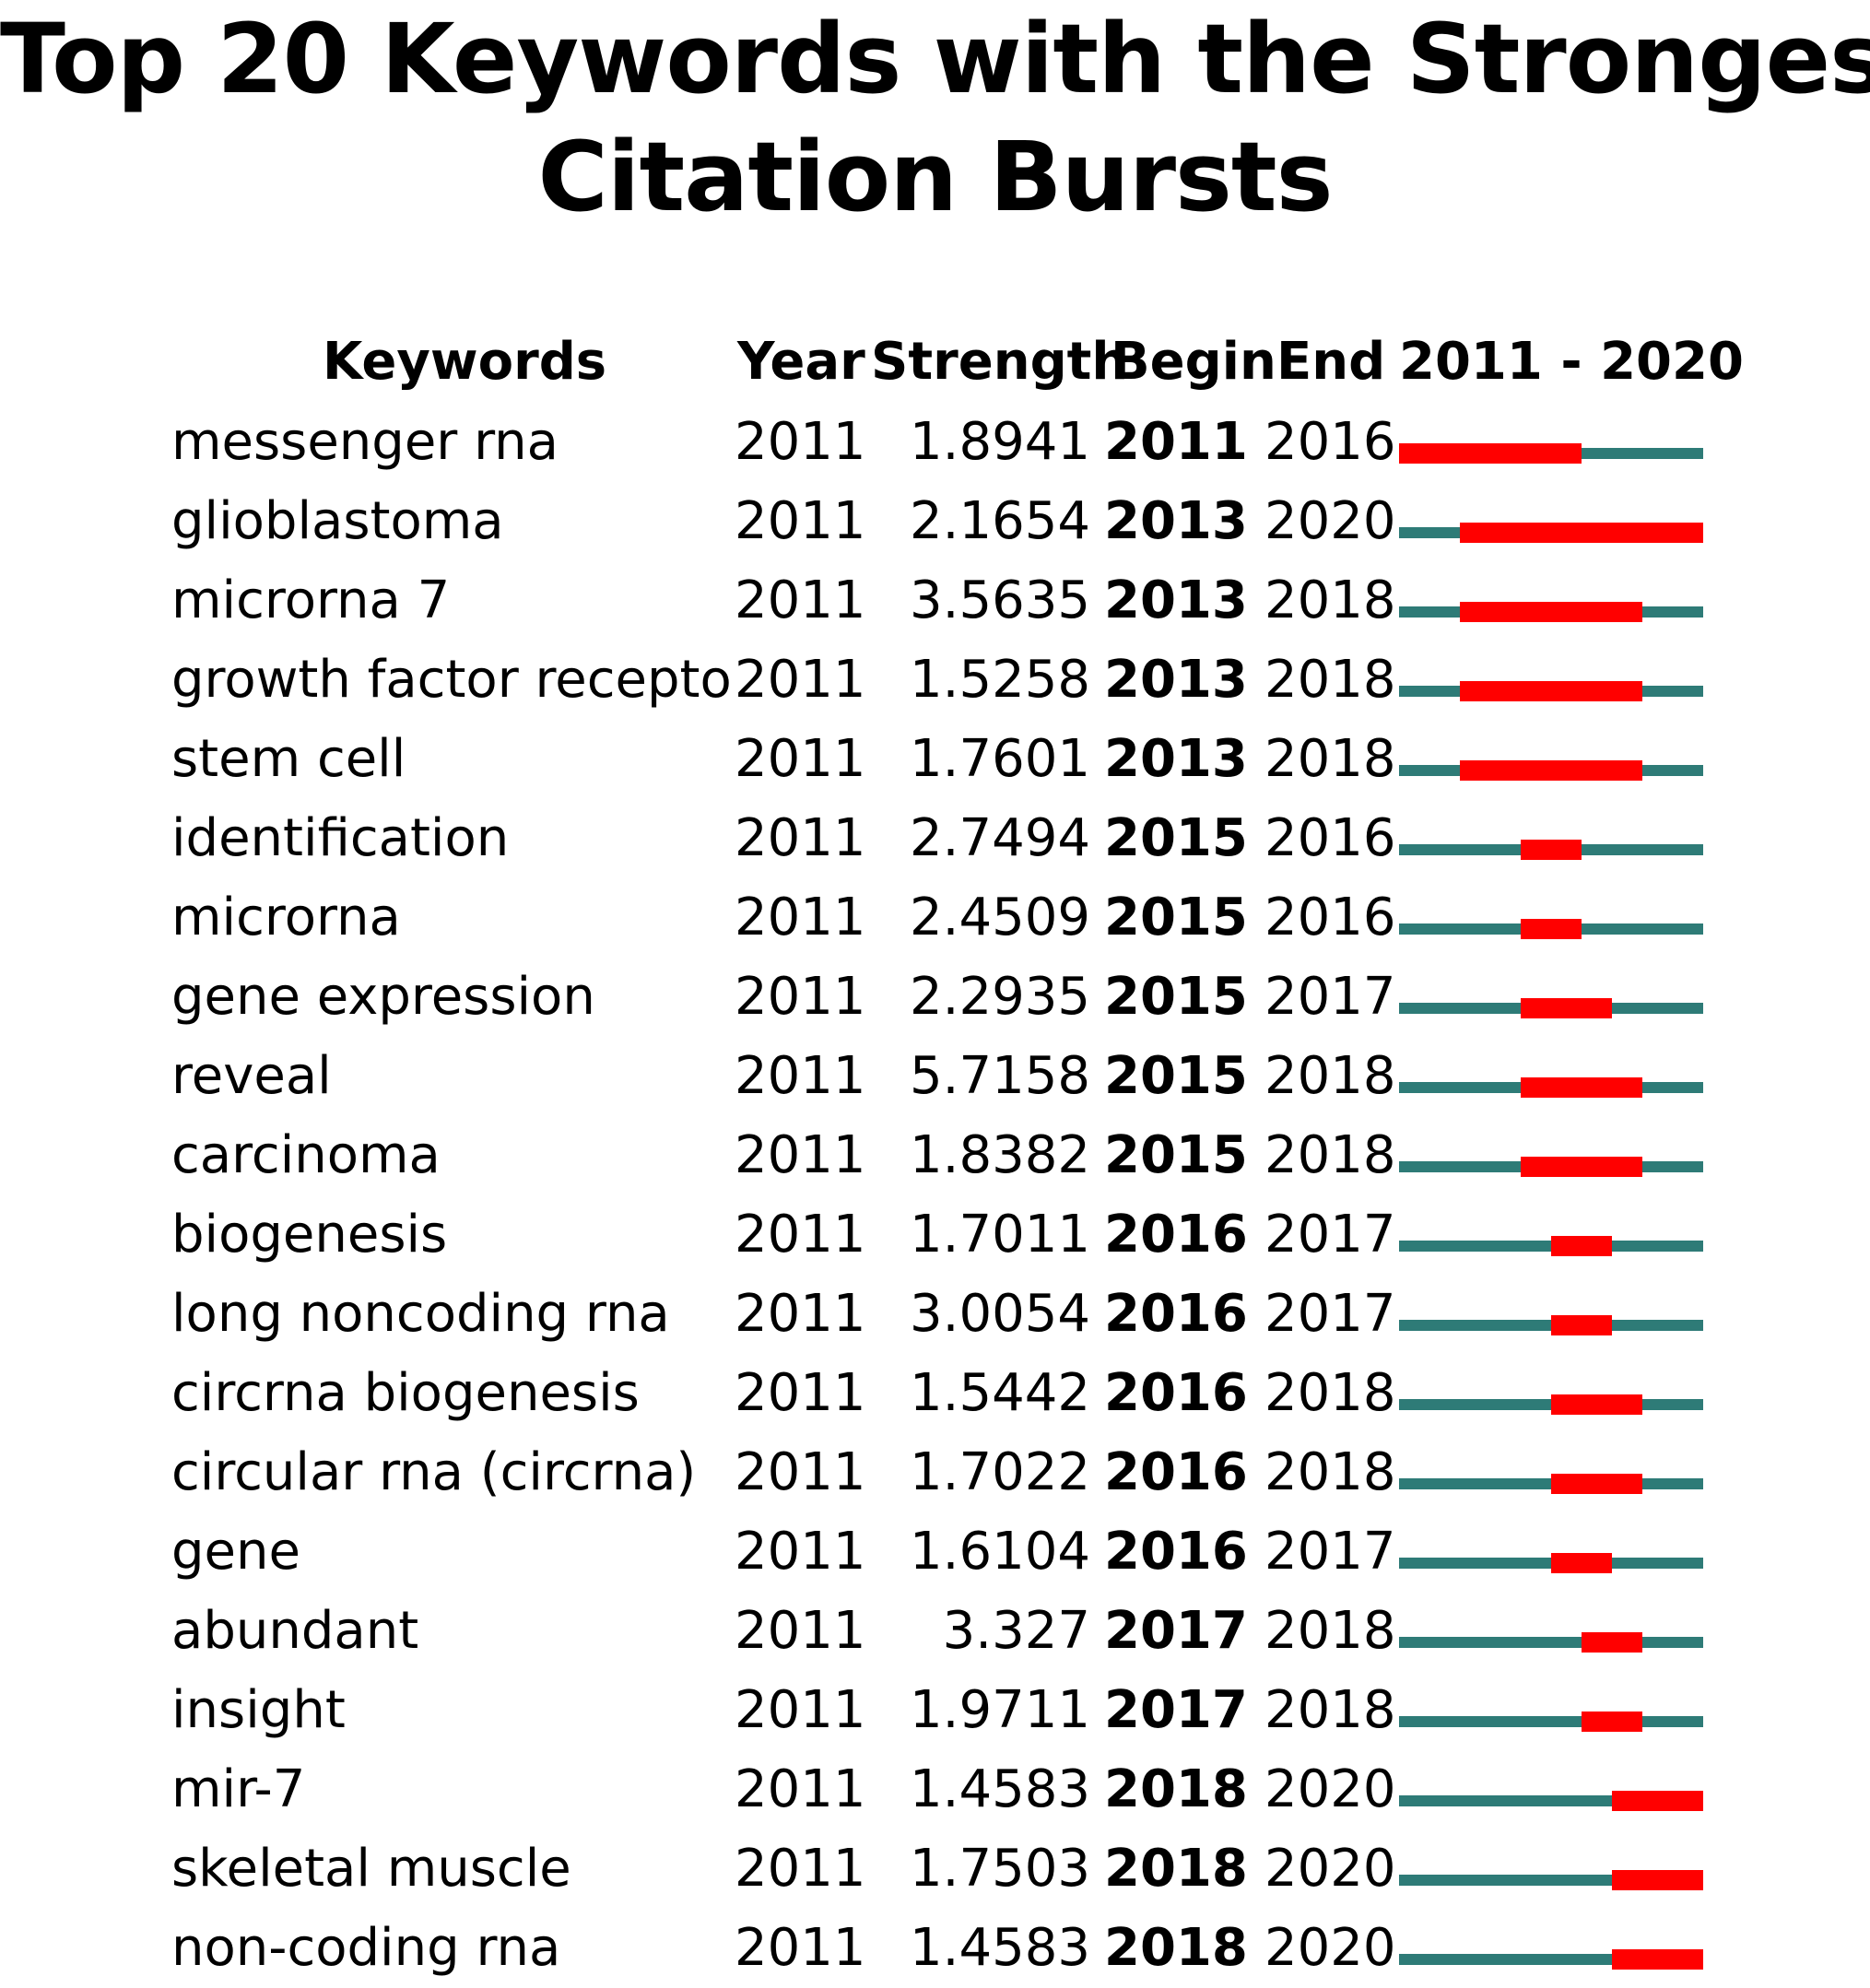 The width and height of the screenshot is (1870, 1988). I want to click on strength-cell: 2.2935, so click(1000, 997).